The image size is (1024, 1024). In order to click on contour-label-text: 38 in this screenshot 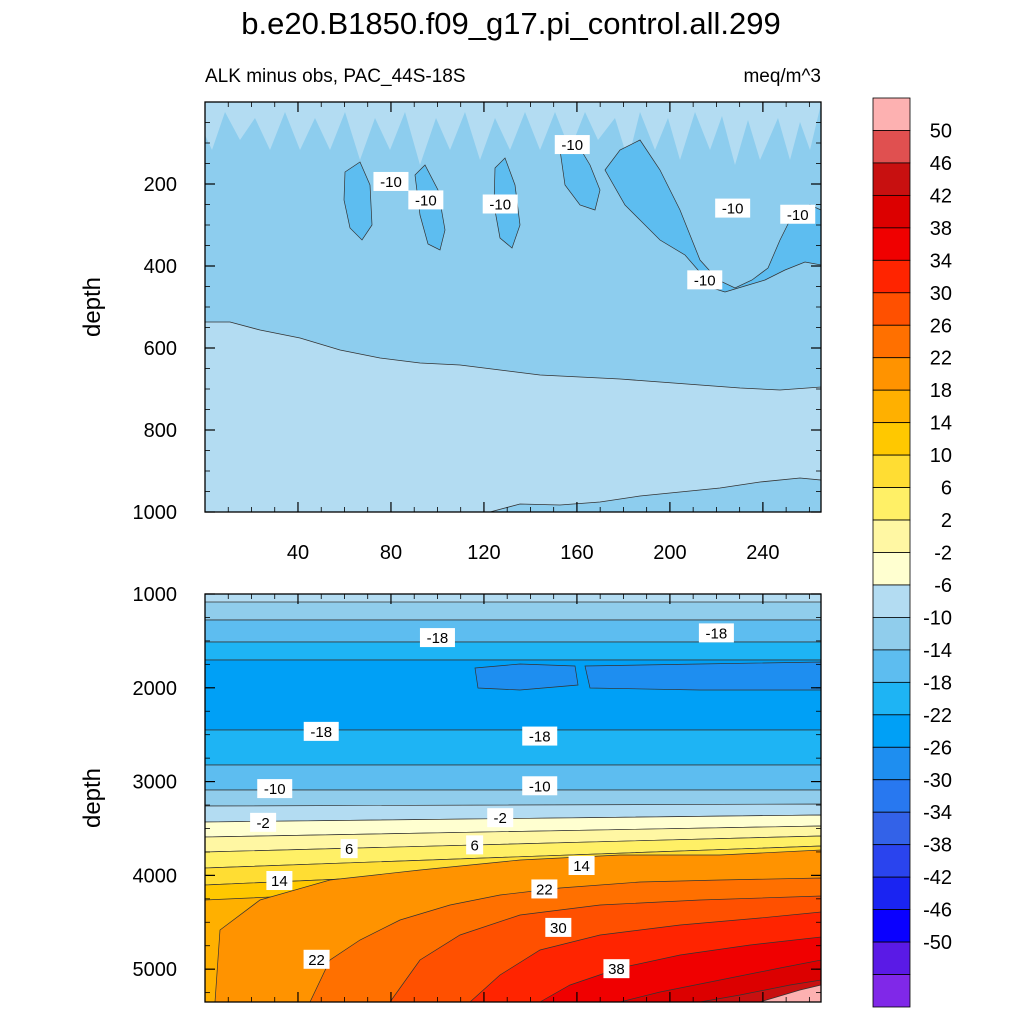, I will do `click(616, 969)`.